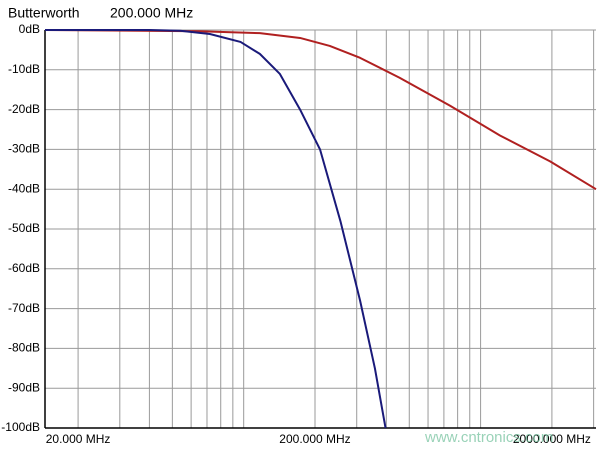  Describe the element at coordinates (29, 29) in the screenshot. I see `y-tick-label: 0dB` at that location.